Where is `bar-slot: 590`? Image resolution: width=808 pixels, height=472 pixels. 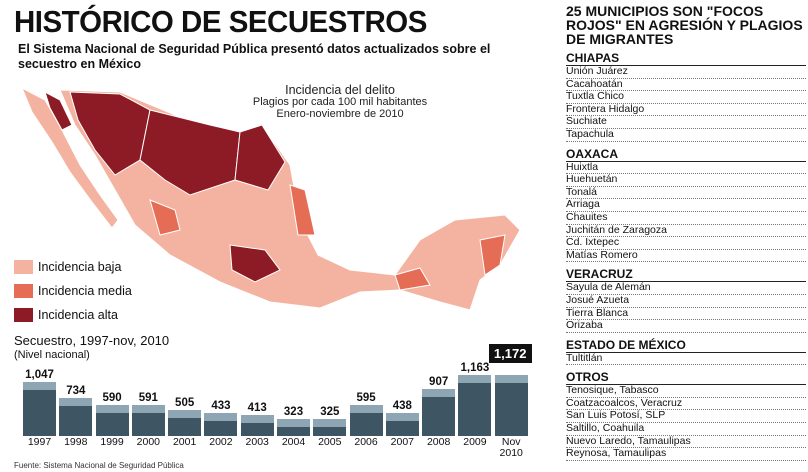
bar-slot: 590 is located at coordinates (112, 398).